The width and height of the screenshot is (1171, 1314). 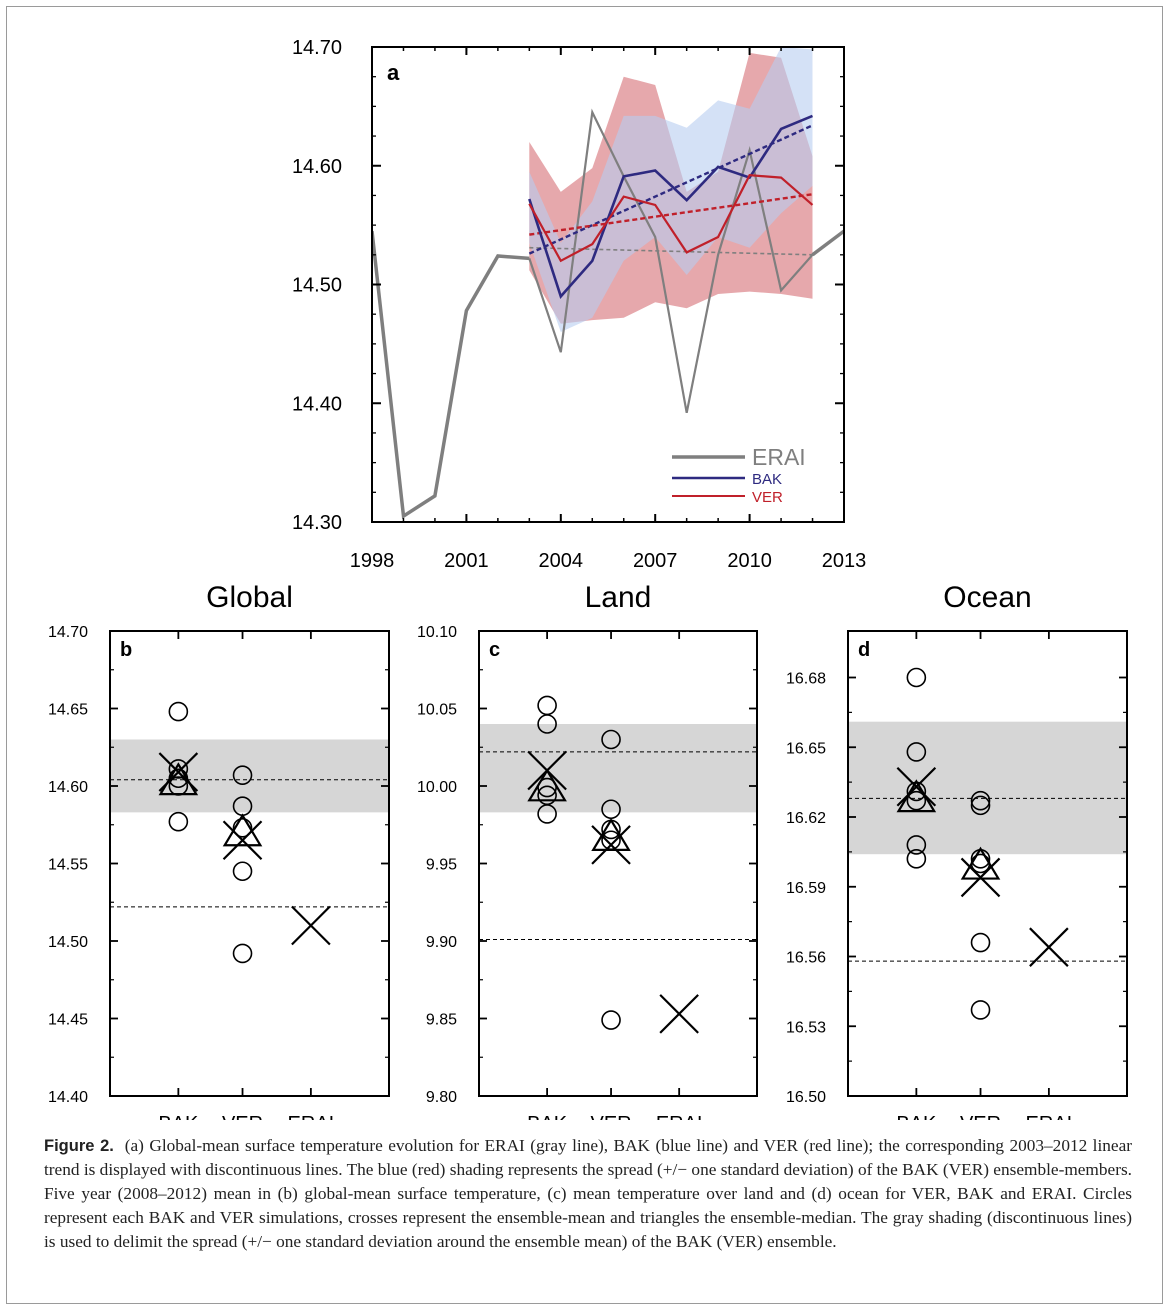 I want to click on panel-b-x-tick-label: VER, so click(x=242, y=1116).